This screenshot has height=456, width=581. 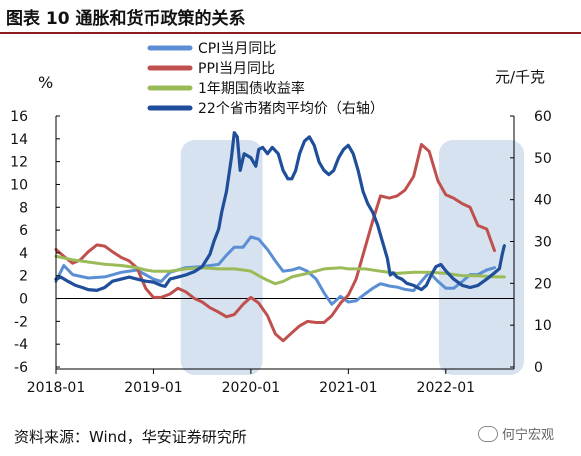 What do you see at coordinates (348, 388) in the screenshot?
I see `x-tick-label: 2021-01` at bounding box center [348, 388].